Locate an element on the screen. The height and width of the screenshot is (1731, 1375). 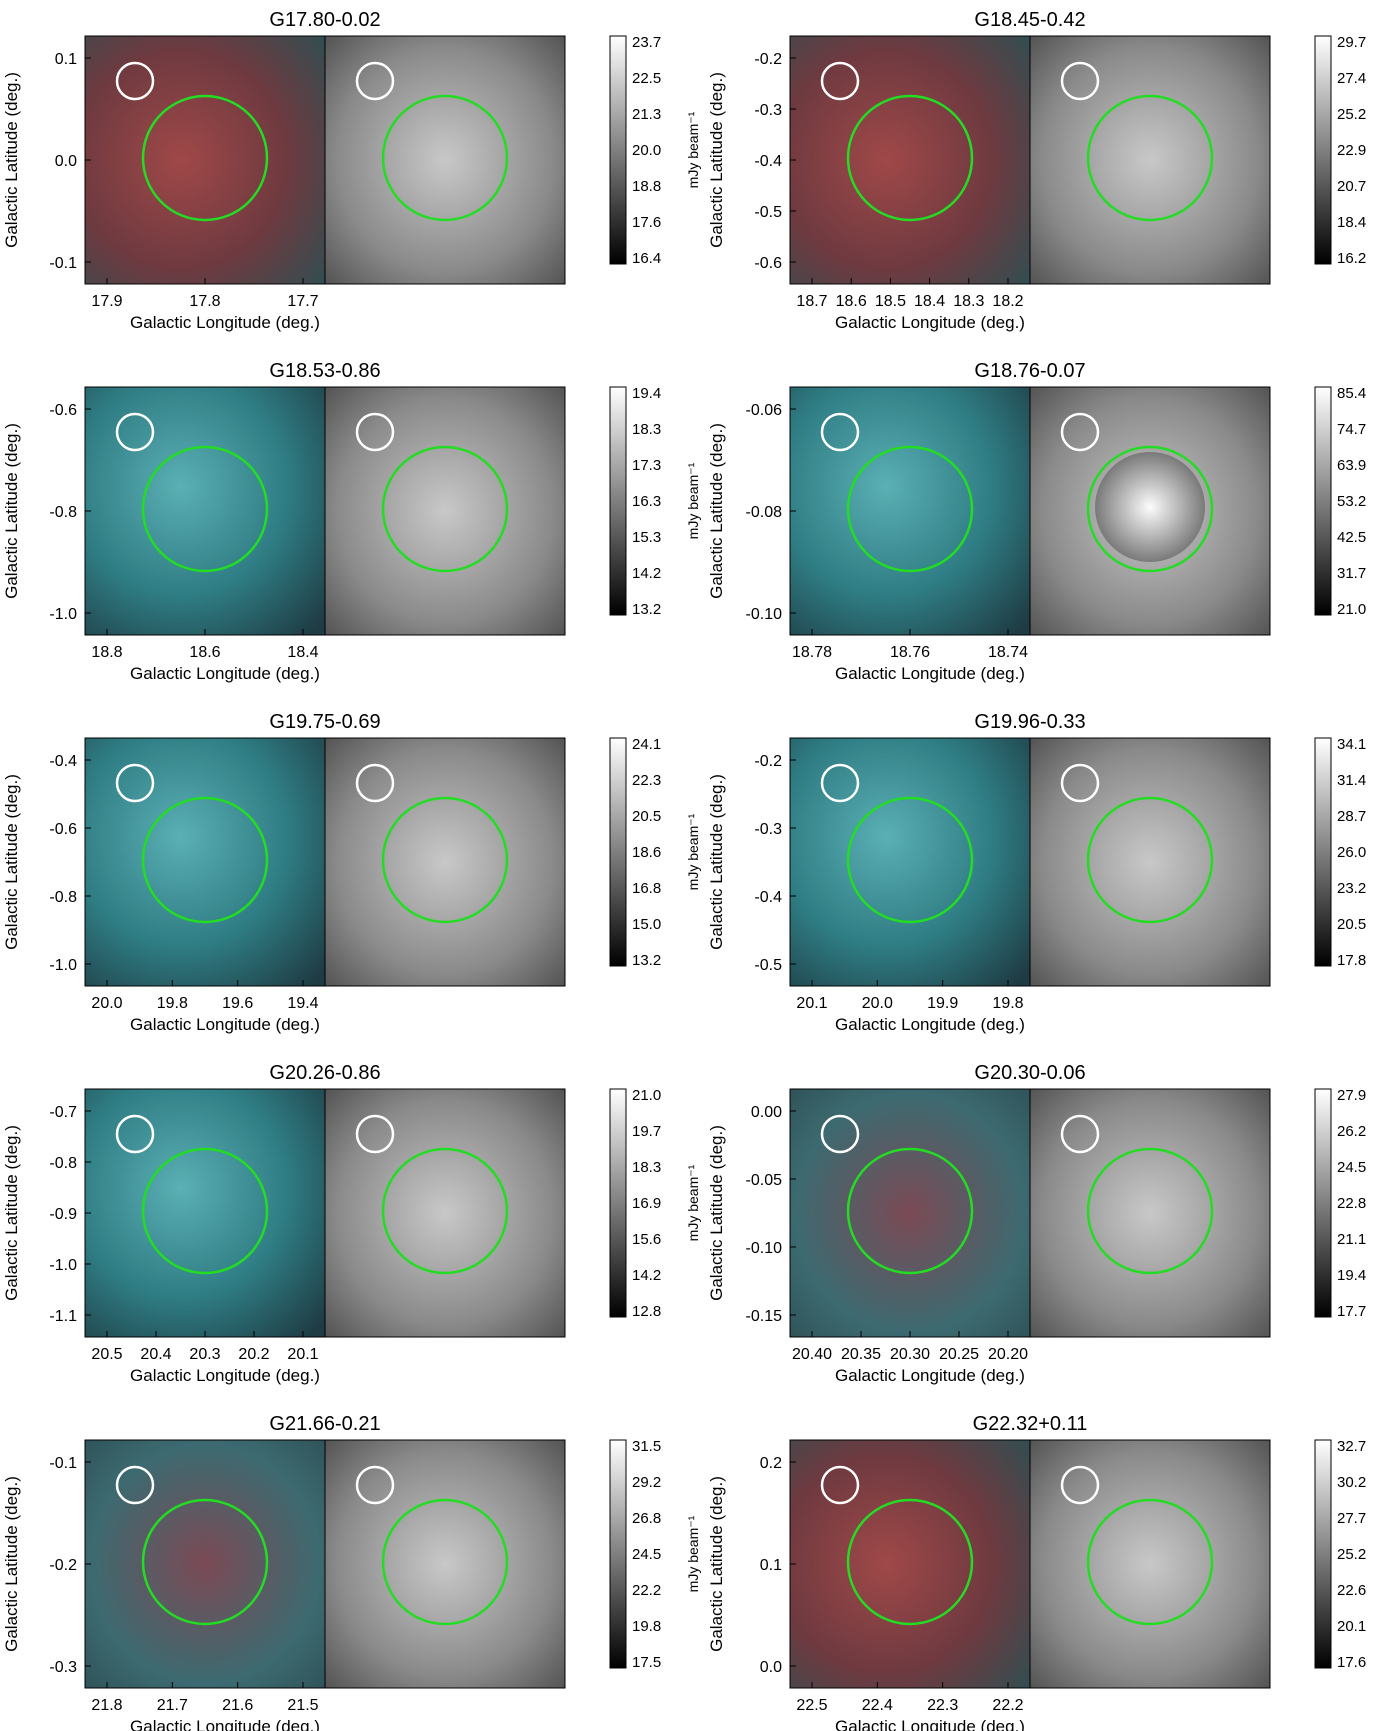
x-tick-label: 18.6 is located at coordinates (204, 652).